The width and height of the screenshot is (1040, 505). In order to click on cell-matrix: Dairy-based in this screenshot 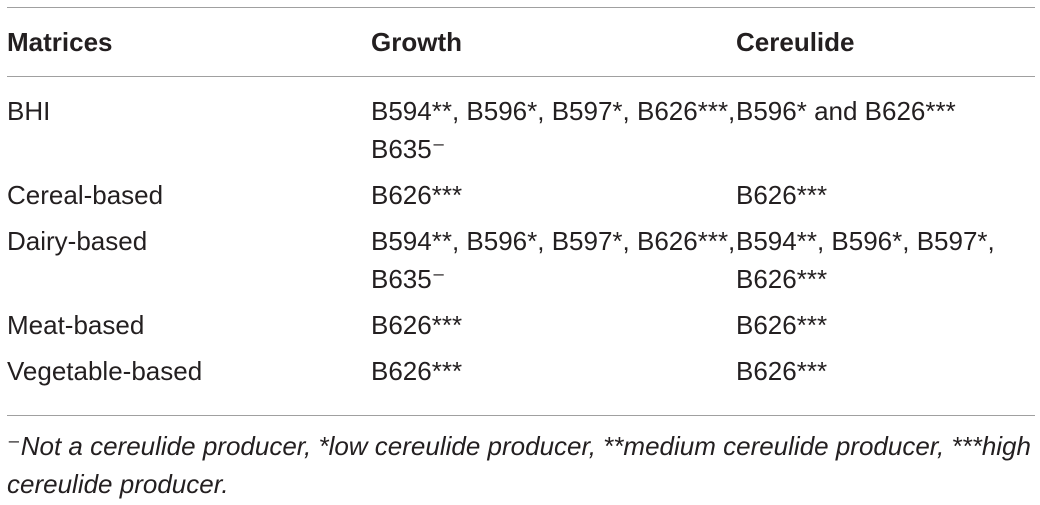, I will do `click(77, 241)`.